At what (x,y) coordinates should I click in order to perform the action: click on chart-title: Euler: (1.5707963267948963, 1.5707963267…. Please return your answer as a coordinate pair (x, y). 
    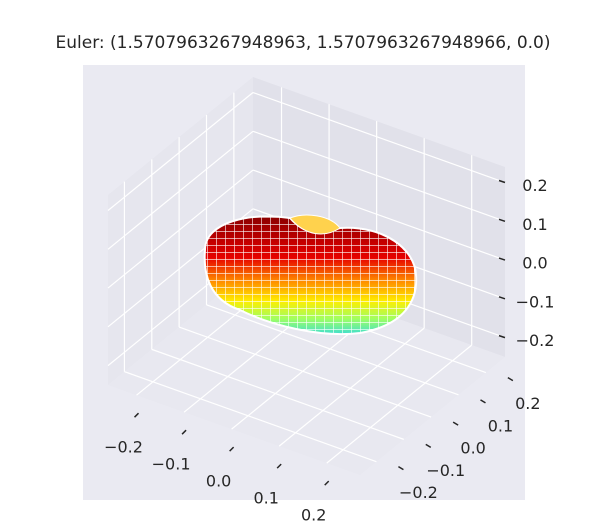
    Looking at the image, I should click on (303, 43).